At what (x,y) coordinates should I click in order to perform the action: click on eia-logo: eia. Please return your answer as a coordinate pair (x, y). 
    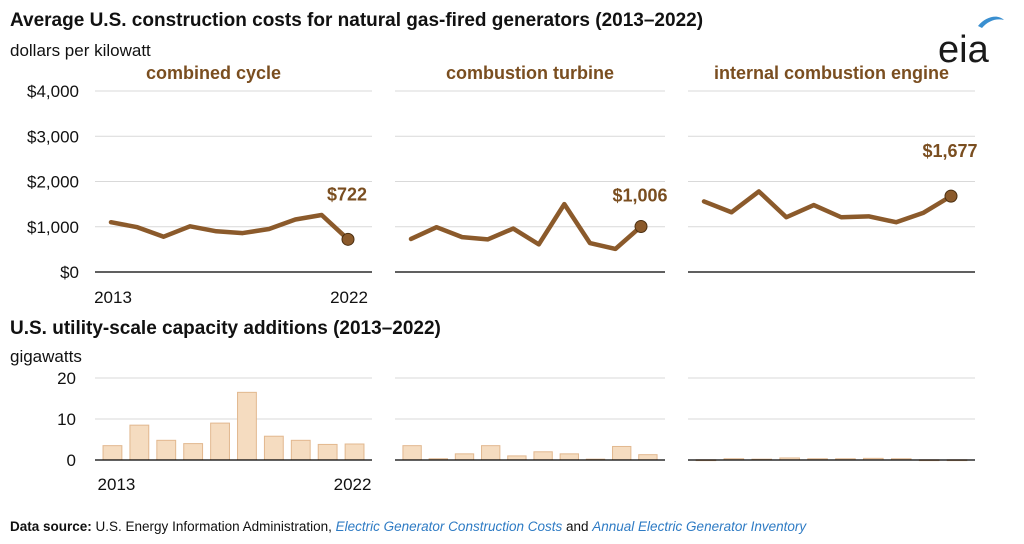
    Looking at the image, I should click on (971, 41).